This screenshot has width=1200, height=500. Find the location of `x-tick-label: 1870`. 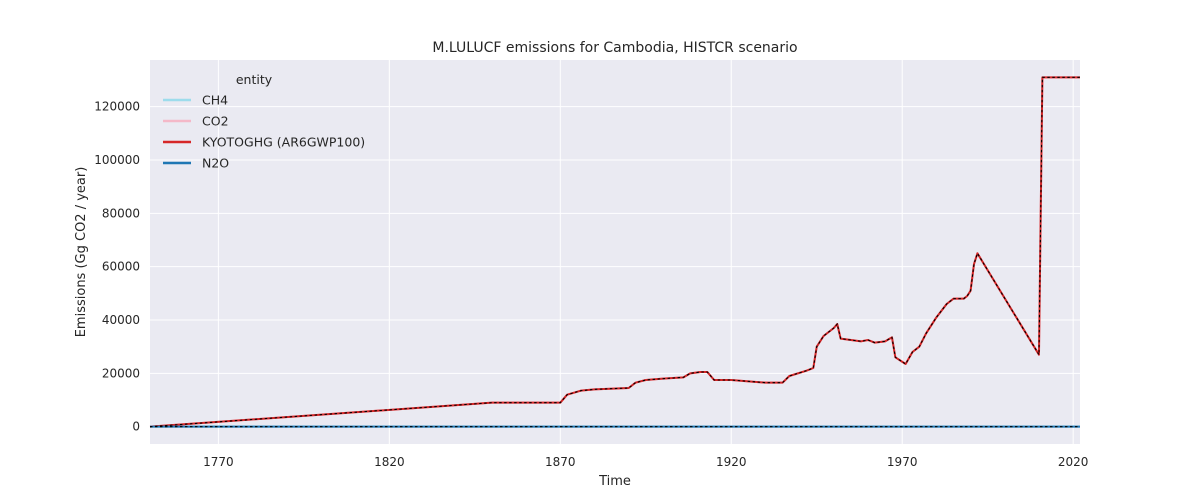

x-tick-label: 1870 is located at coordinates (560, 462).